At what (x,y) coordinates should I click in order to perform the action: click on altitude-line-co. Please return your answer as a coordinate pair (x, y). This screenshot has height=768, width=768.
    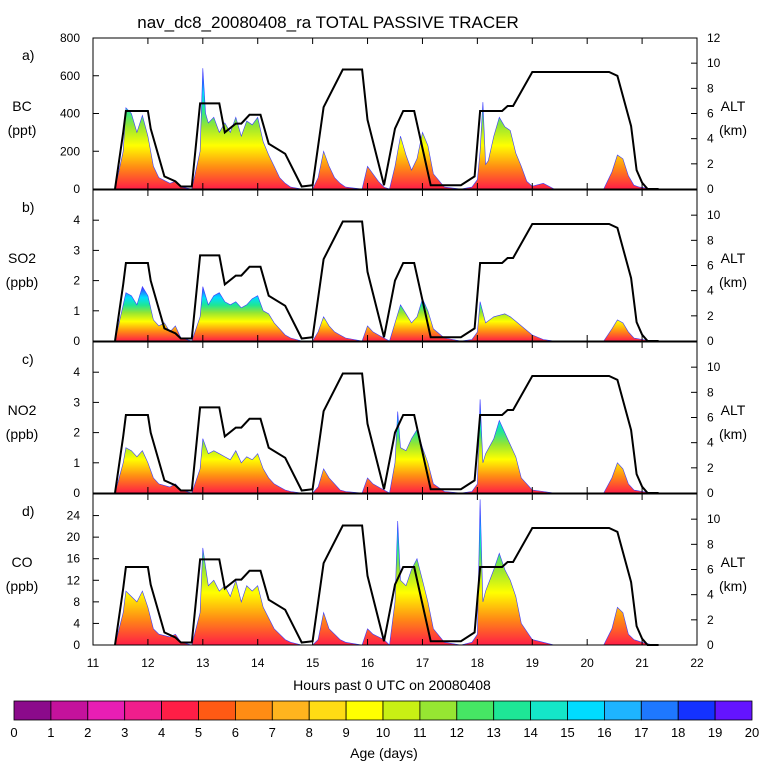
    Looking at the image, I should click on (386, 585).